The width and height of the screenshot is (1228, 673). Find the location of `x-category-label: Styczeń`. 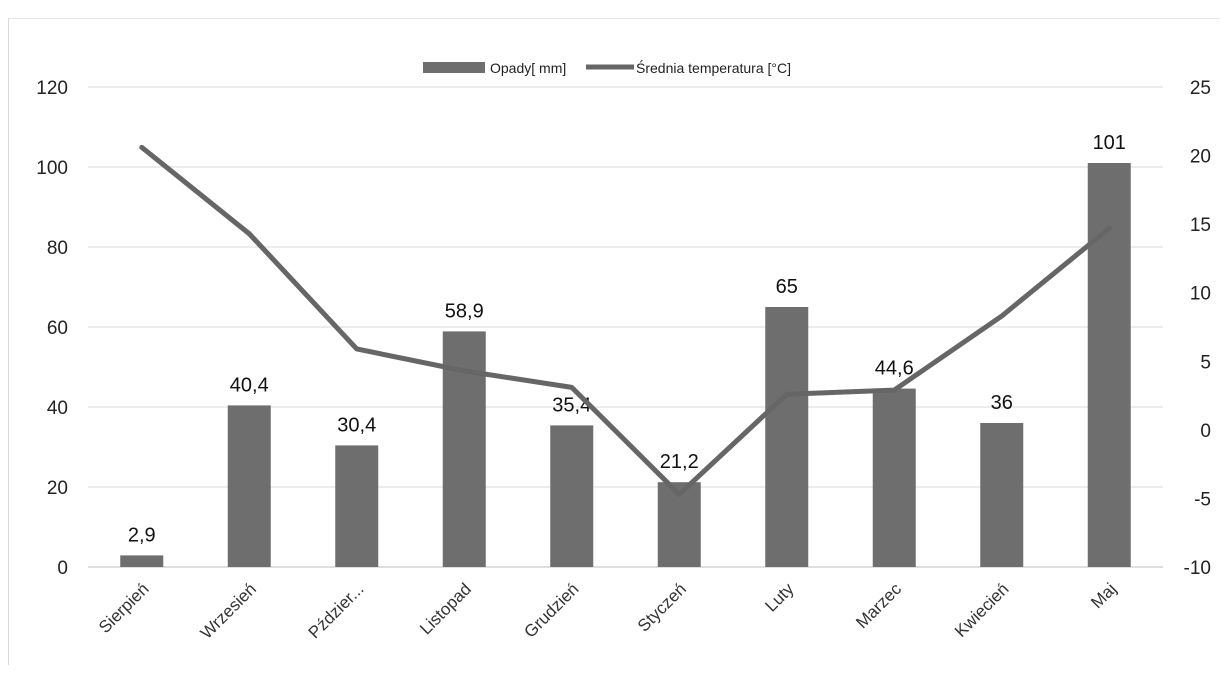

x-category-label: Styczeń is located at coordinates (662, 607).